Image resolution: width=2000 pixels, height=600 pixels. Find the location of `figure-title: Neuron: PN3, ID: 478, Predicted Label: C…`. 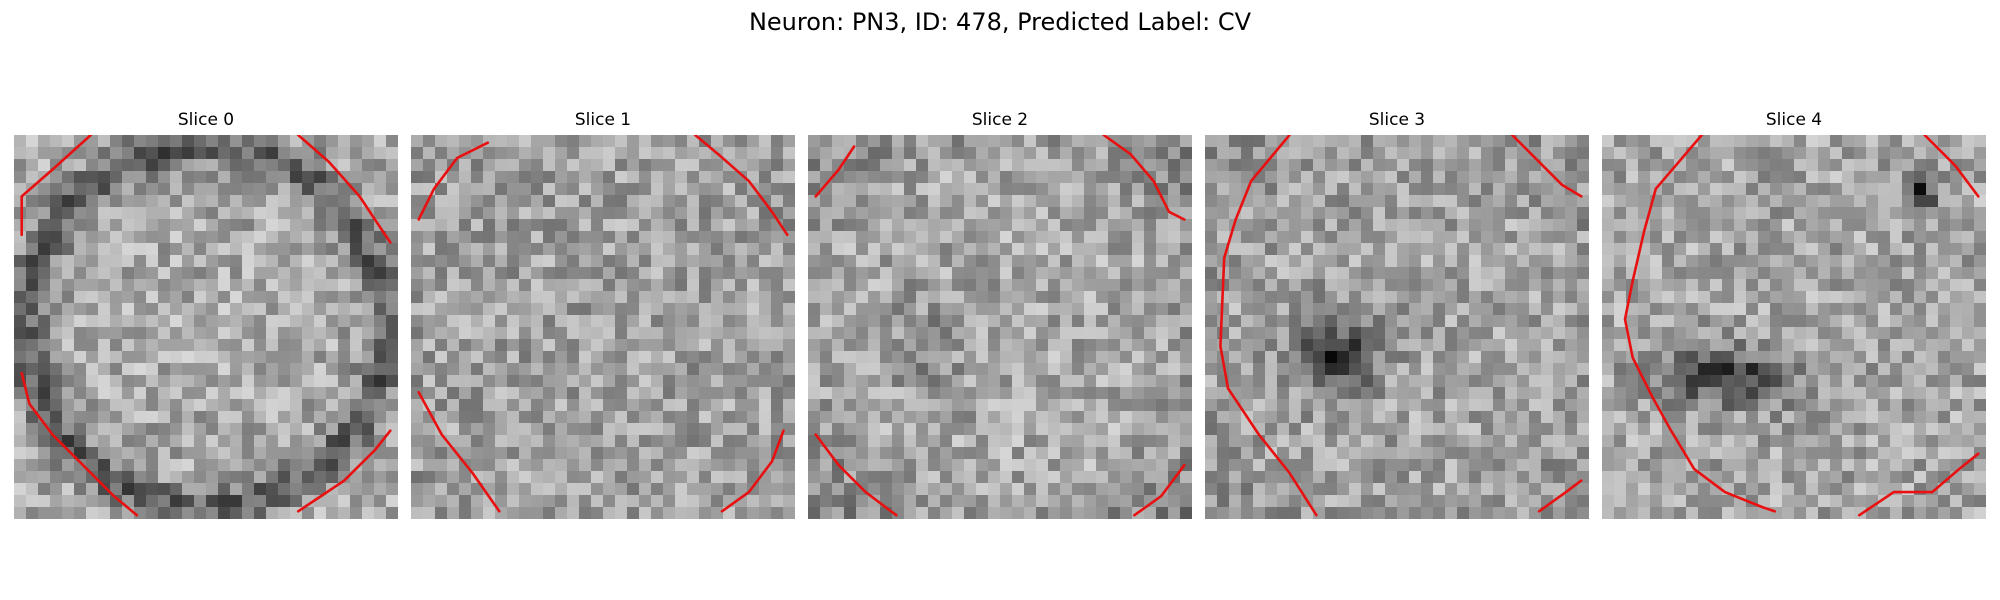

figure-title: Neuron: PN3, ID: 478, Predicted Label: C… is located at coordinates (1000, 22).